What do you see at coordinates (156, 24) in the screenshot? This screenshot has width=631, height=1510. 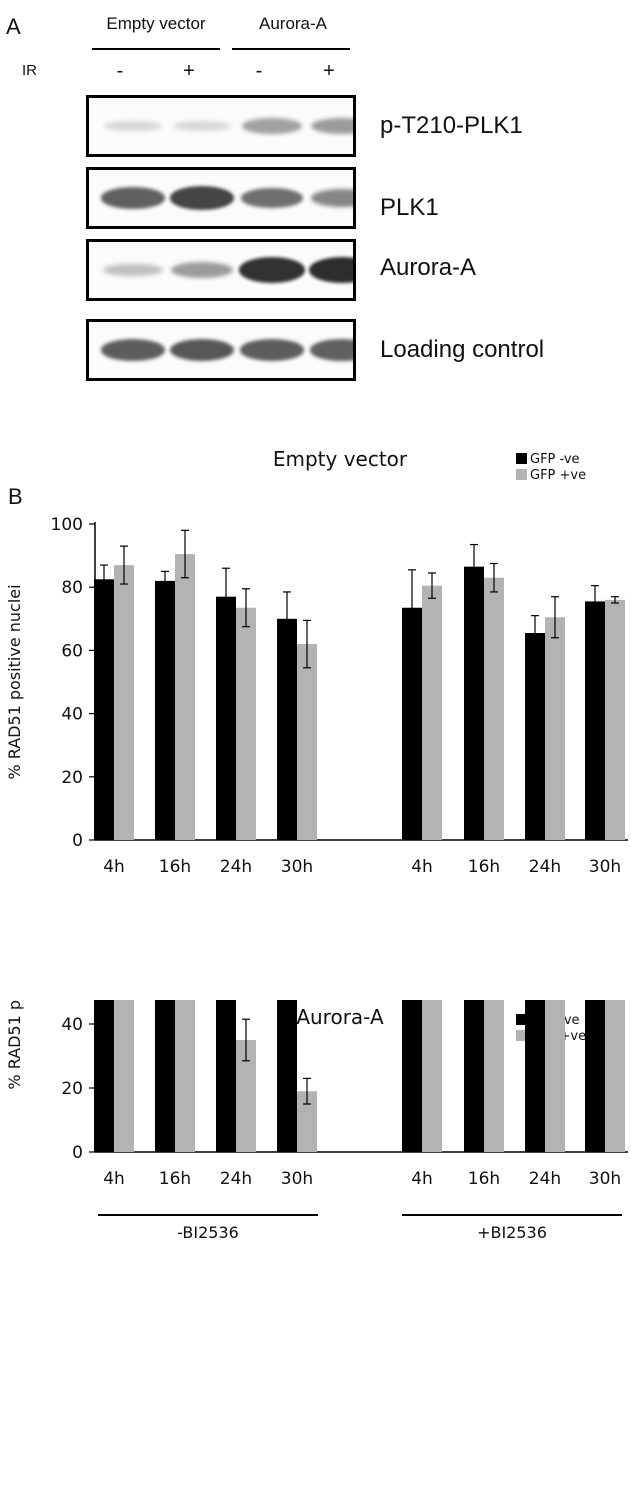 I see `group-label-empty-vector: Empty vector` at bounding box center [156, 24].